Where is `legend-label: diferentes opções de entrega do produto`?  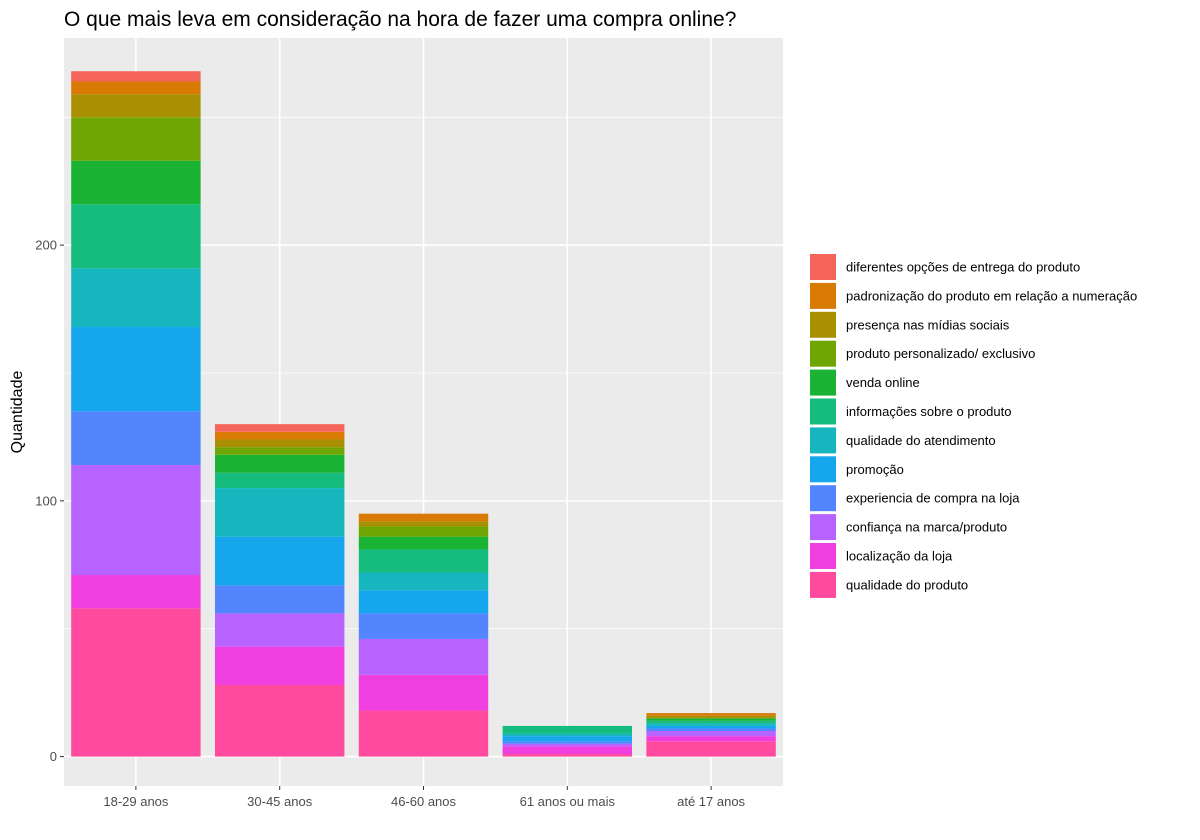 legend-label: diferentes opções de entrega do produto is located at coordinates (963, 267).